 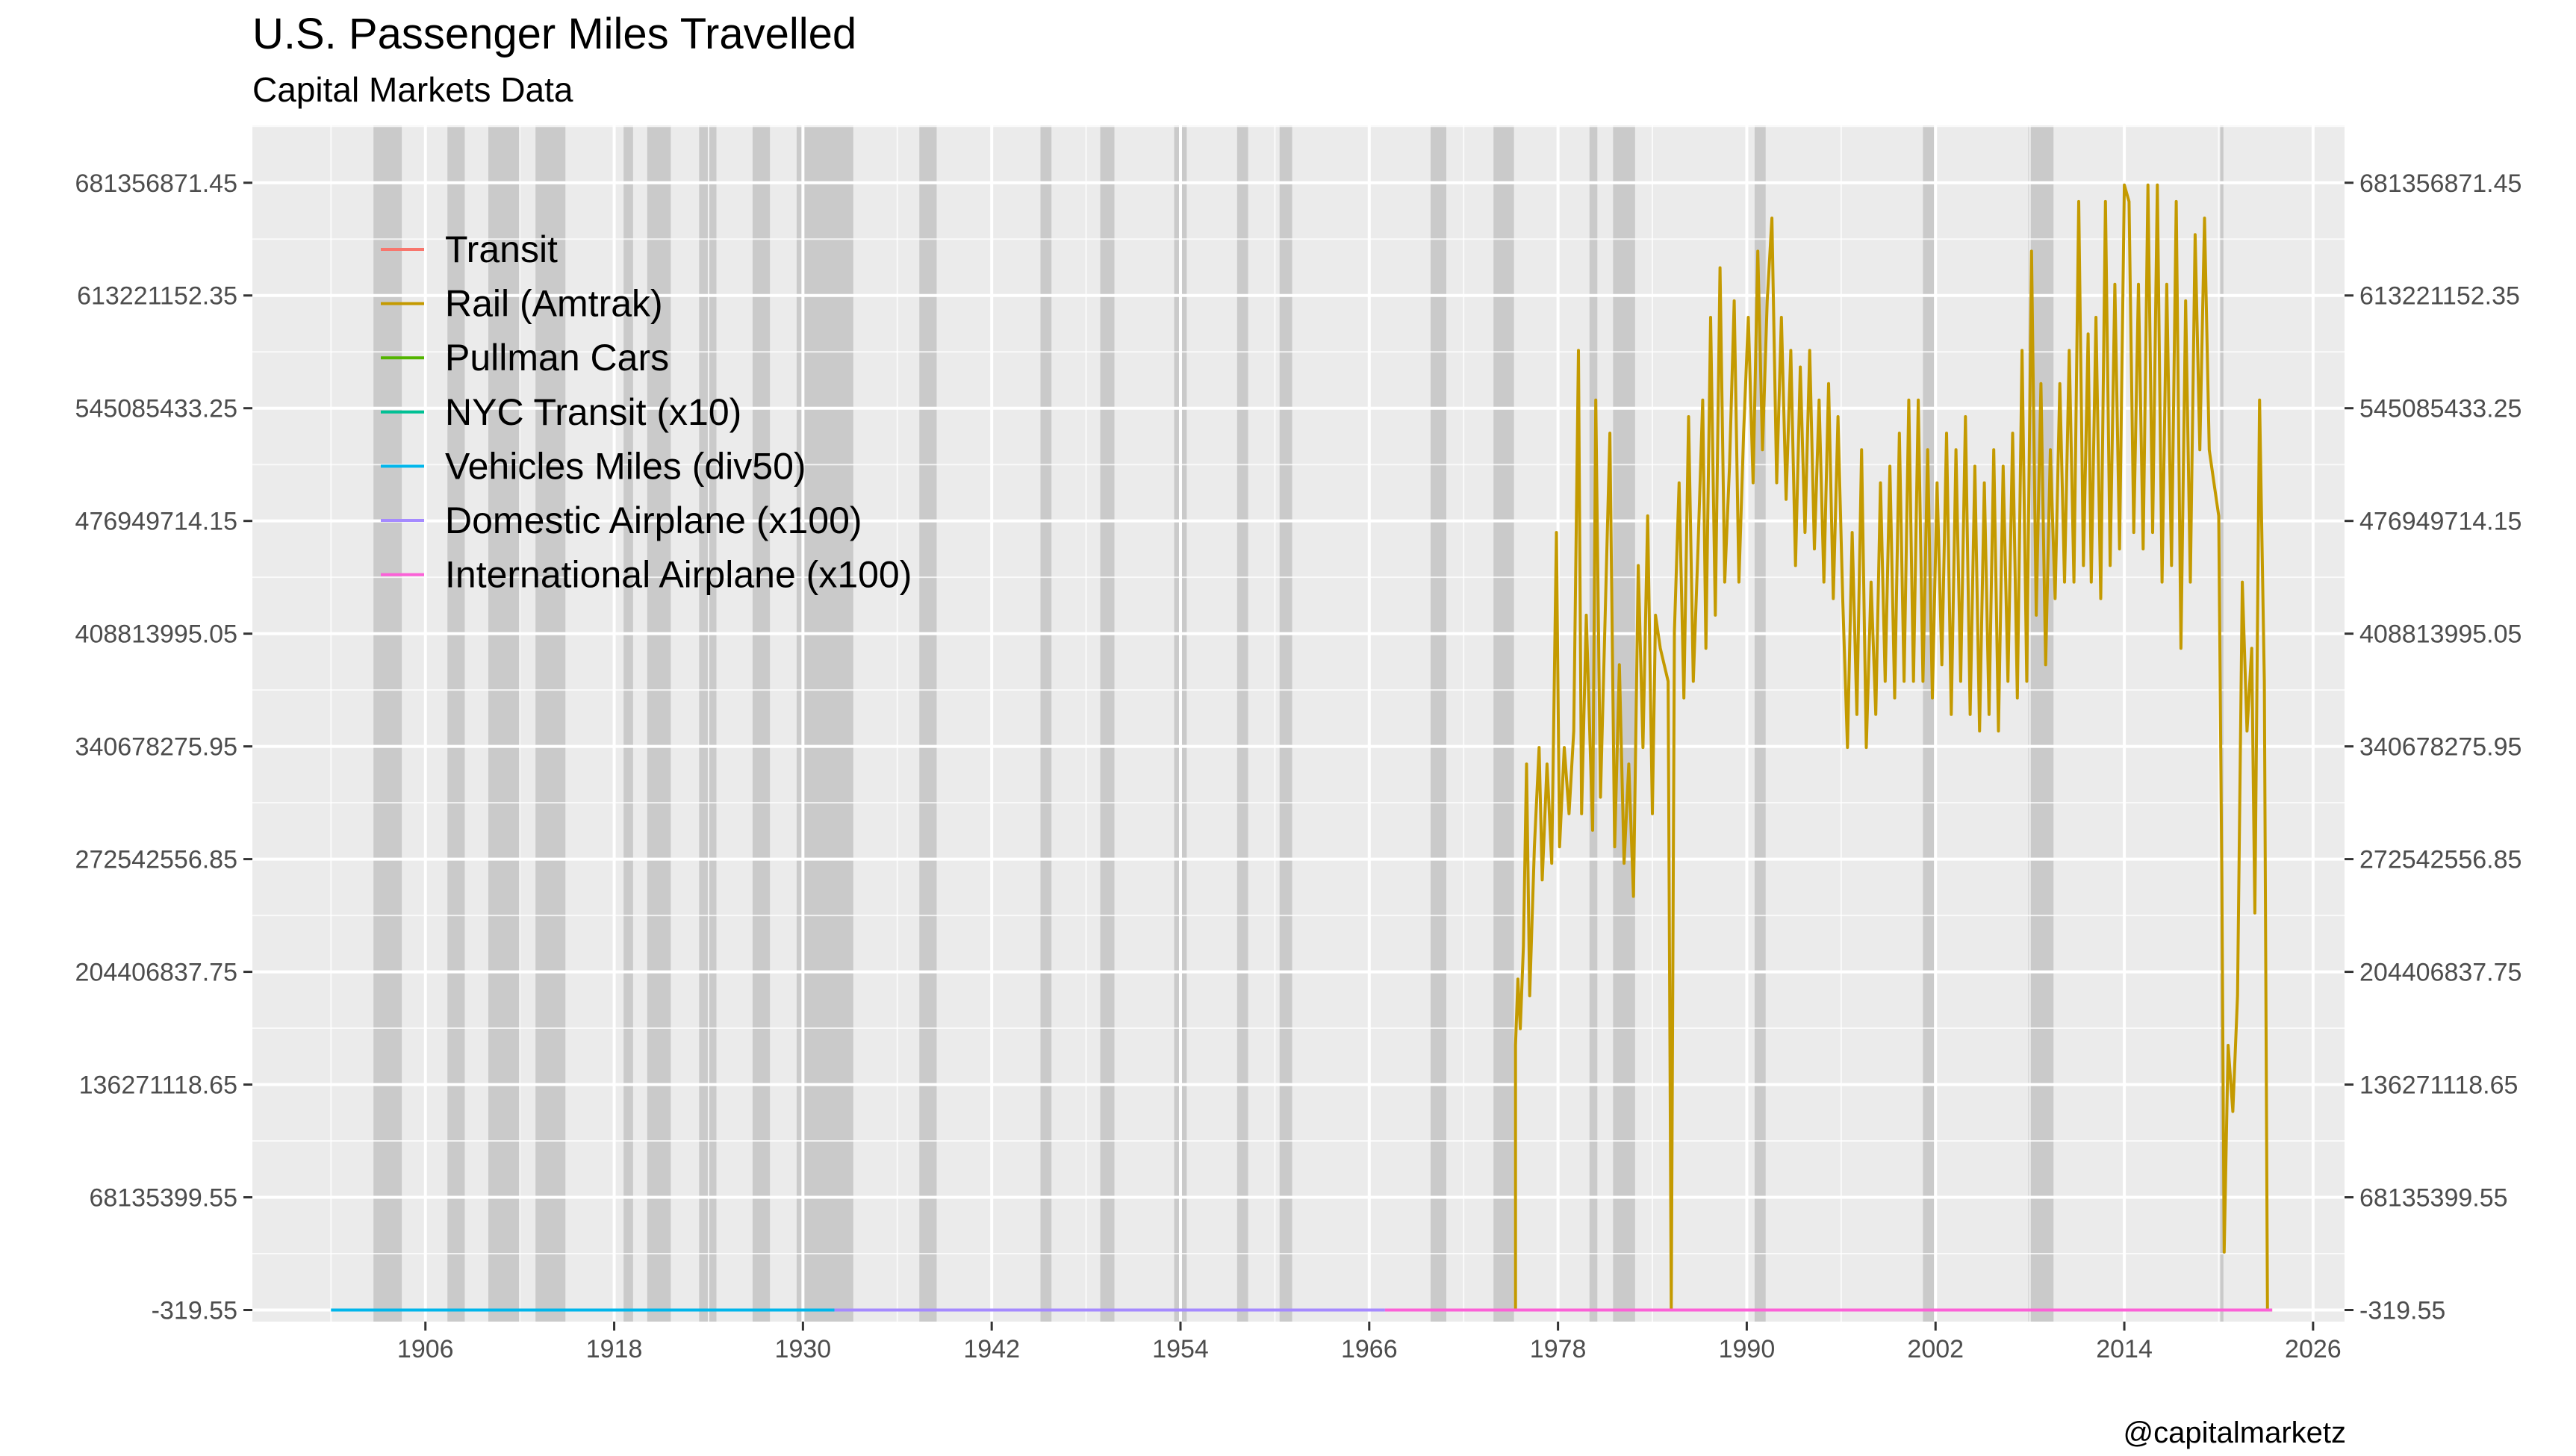 What do you see at coordinates (2440, 522) in the screenshot?
I see `y-tick-label-right: 476949714.15` at bounding box center [2440, 522].